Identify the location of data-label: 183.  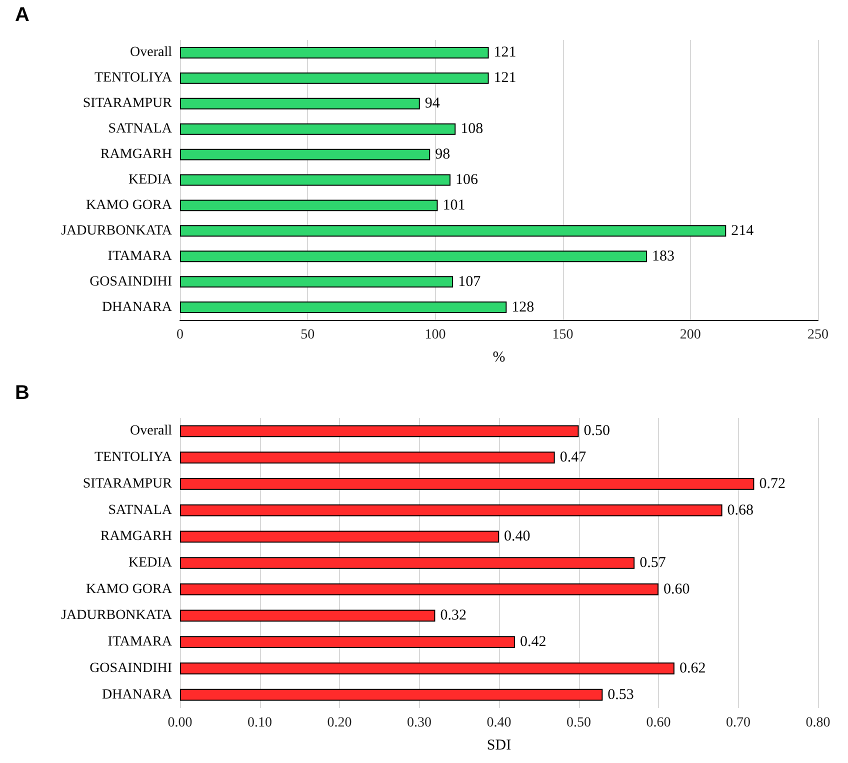
(663, 256).